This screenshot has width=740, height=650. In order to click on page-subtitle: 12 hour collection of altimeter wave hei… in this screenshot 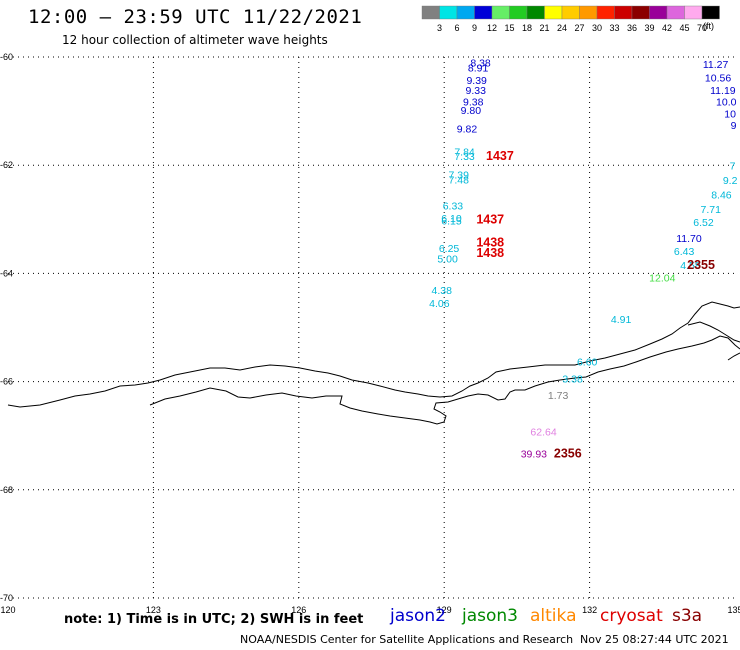, I will do `click(195, 40)`.